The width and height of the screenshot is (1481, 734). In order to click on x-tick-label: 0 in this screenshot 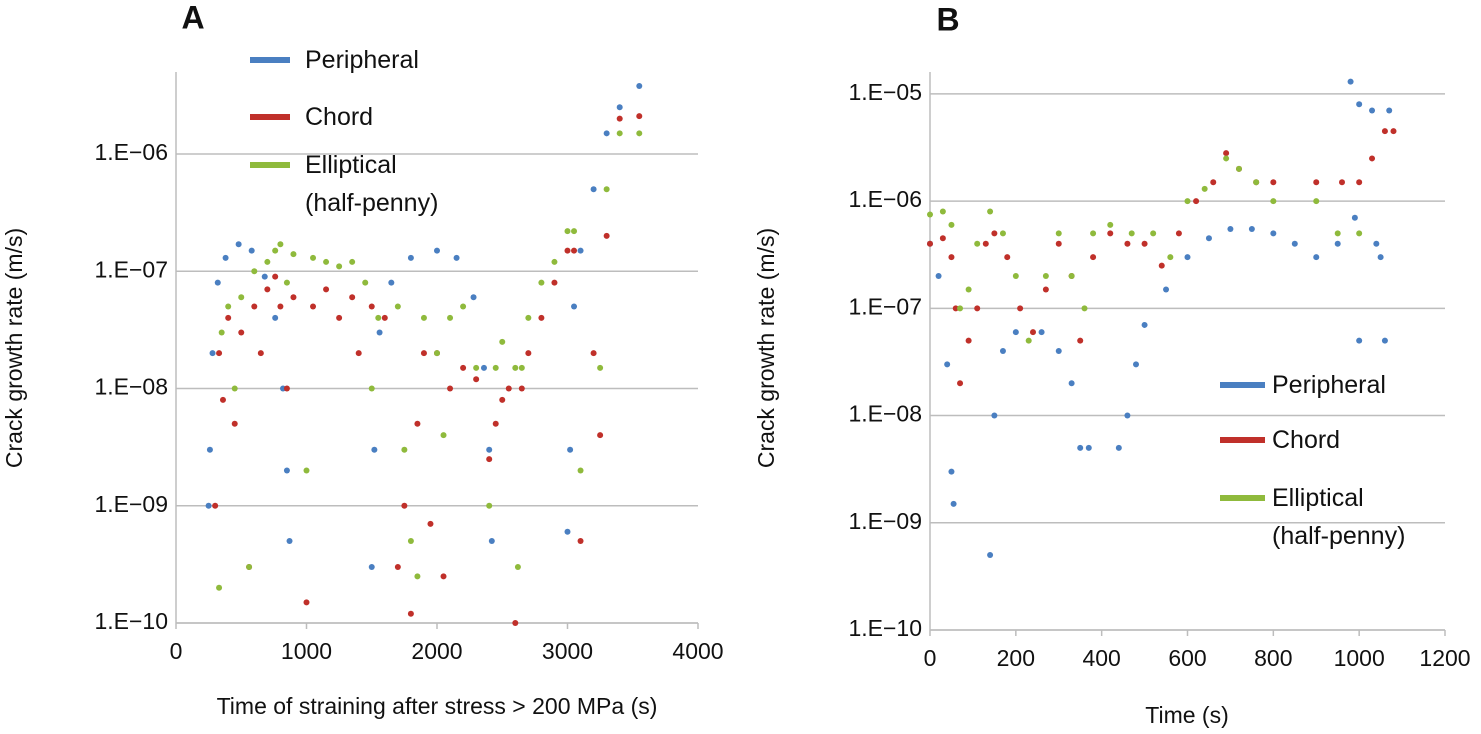, I will do `click(930, 658)`.